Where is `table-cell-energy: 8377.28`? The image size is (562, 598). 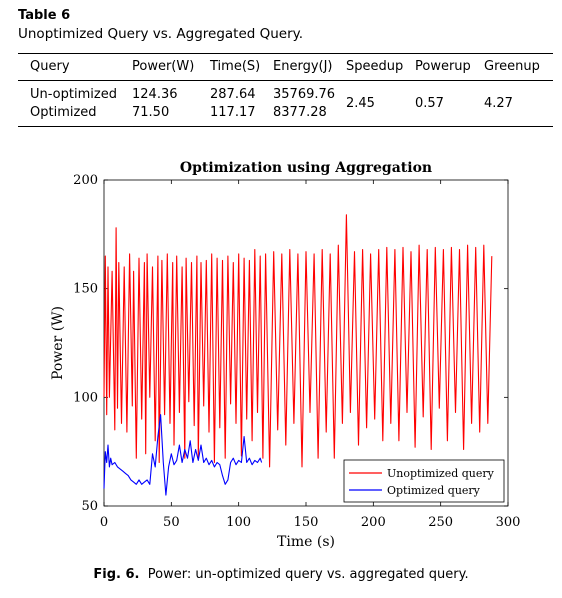
table-cell-energy: 8377.28 is located at coordinates (300, 112).